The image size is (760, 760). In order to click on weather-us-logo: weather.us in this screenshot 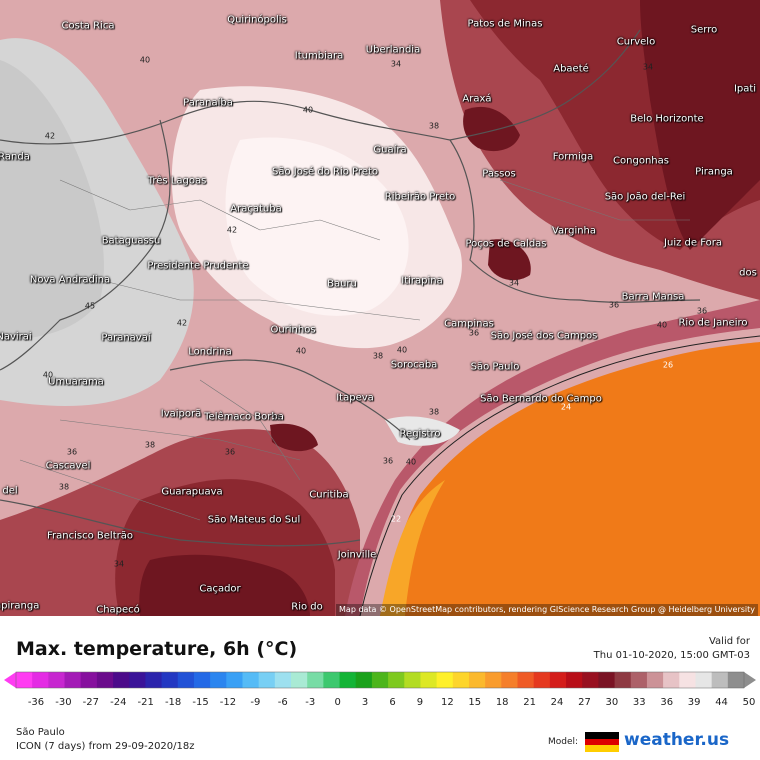, I will do `click(676, 740)`.